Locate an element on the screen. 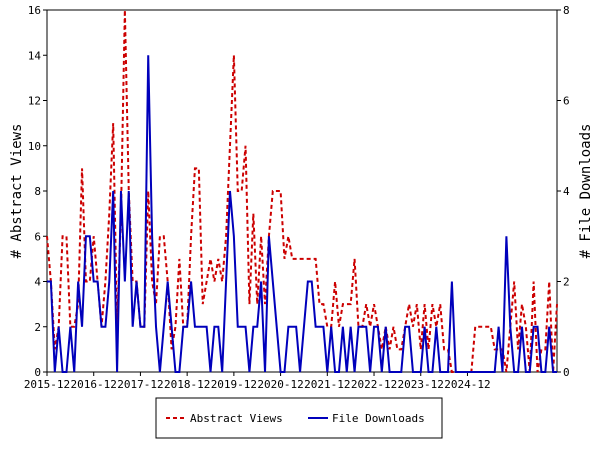 The image size is (600, 450). x-tick-label: 2023-12 is located at coordinates (421, 384).